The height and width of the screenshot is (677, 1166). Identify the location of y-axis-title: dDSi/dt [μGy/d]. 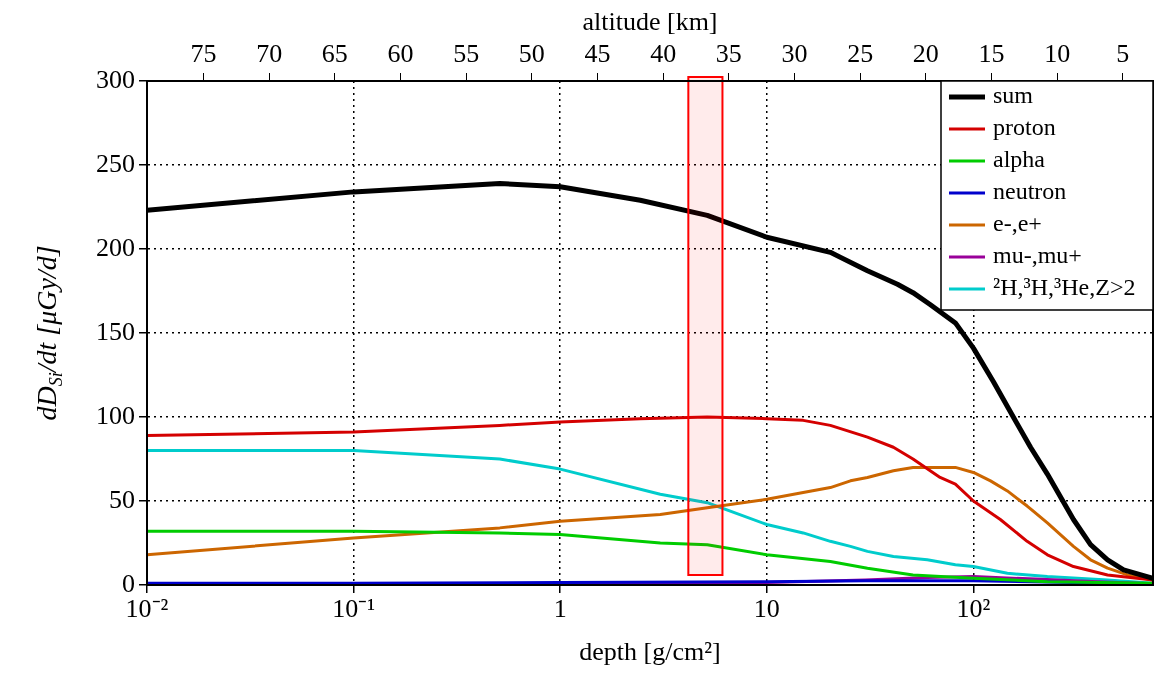
(48, 333).